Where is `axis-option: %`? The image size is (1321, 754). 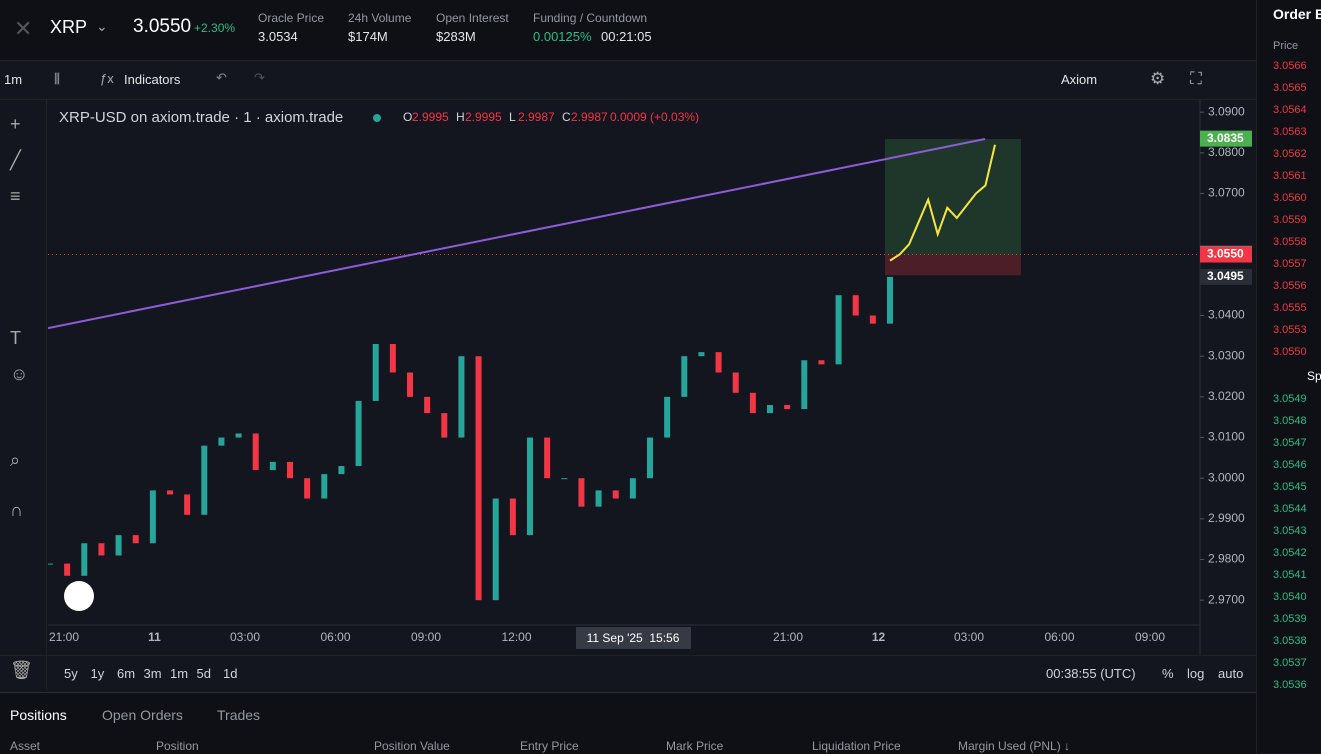
axis-option: % is located at coordinates (1168, 673).